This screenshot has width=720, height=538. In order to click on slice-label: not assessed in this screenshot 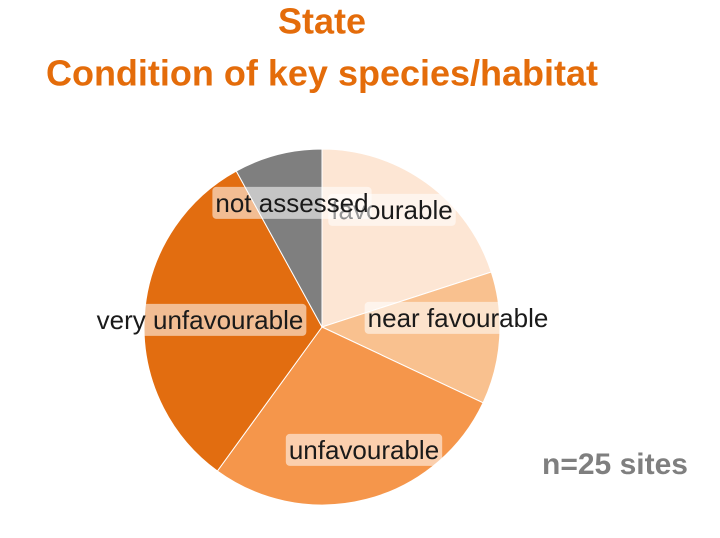, I will do `click(291, 203)`.